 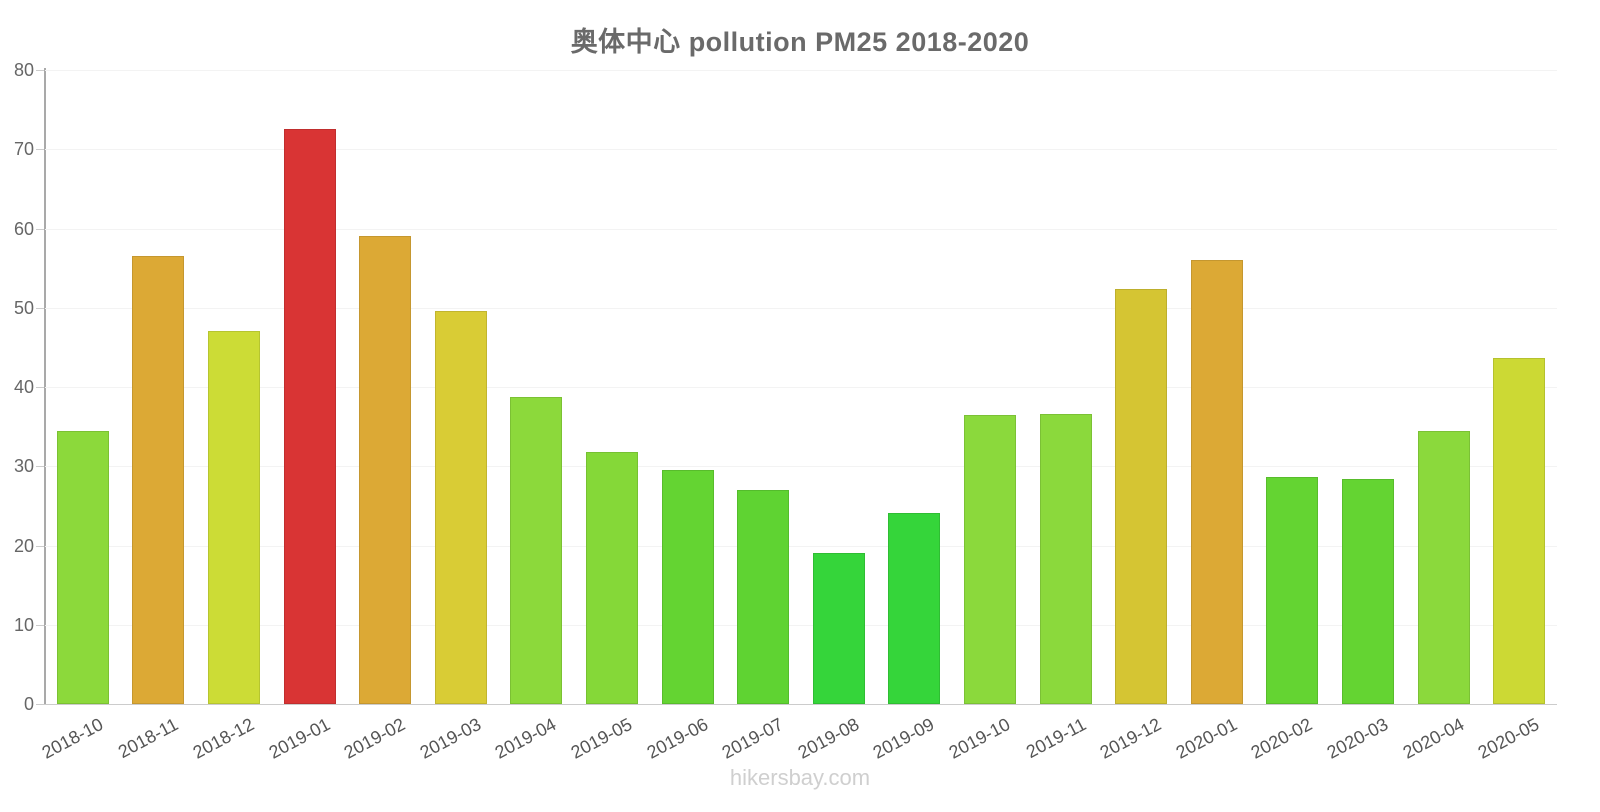 What do you see at coordinates (23, 624) in the screenshot?
I see `y-tick-label-10: 10` at bounding box center [23, 624].